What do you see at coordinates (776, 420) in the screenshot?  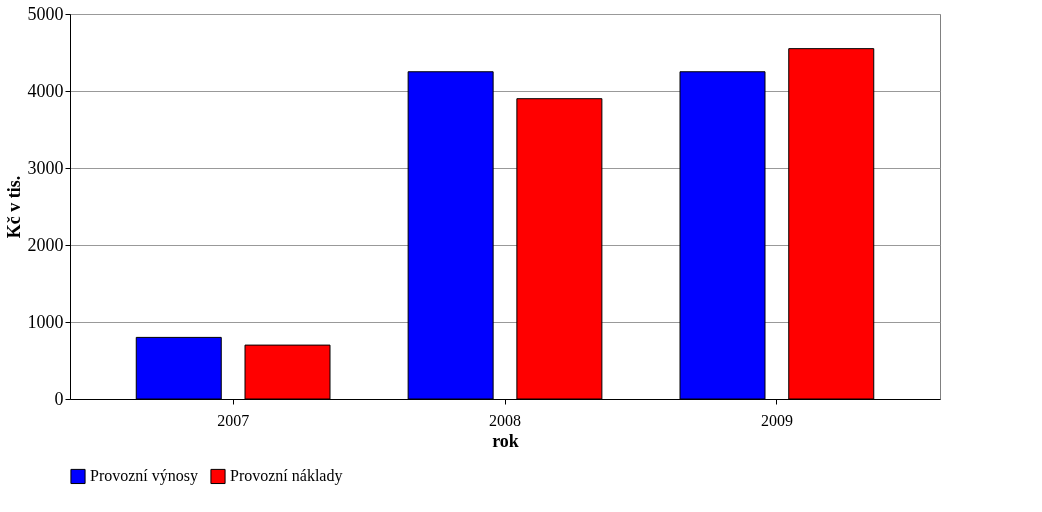 I see `x-tick-label: 2009` at bounding box center [776, 420].